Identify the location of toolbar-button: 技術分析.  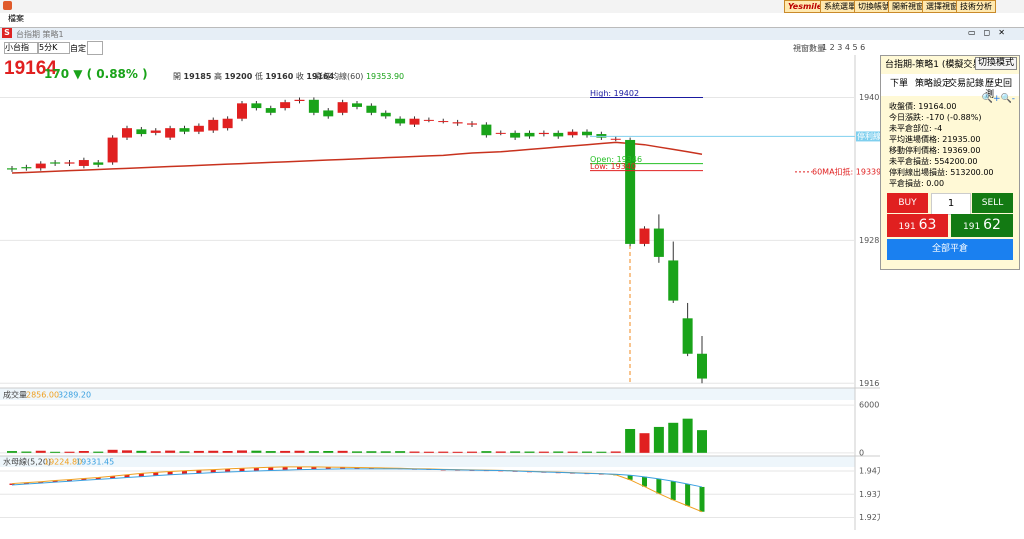
(976, 6).